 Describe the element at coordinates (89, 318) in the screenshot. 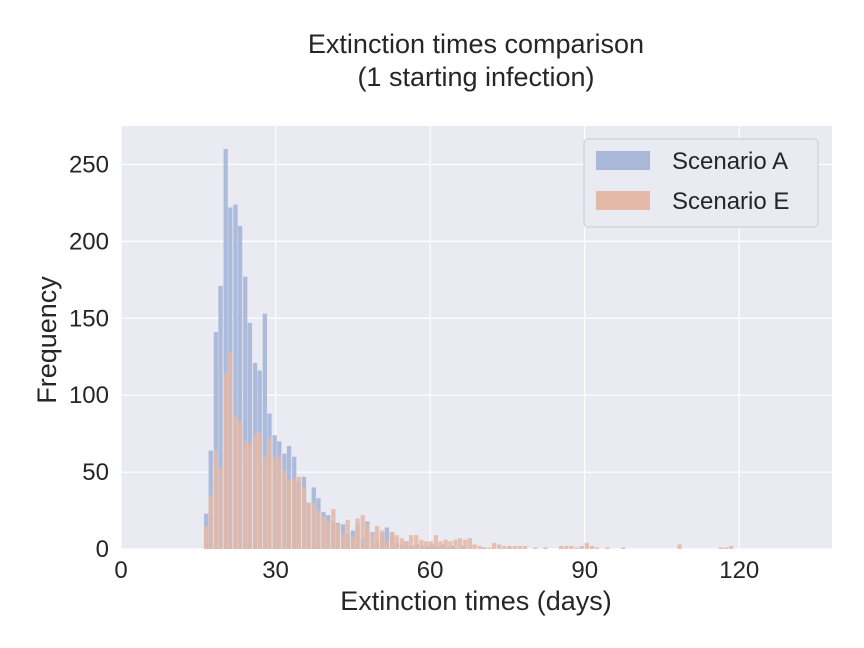

I see `y-tick-label: 150` at that location.